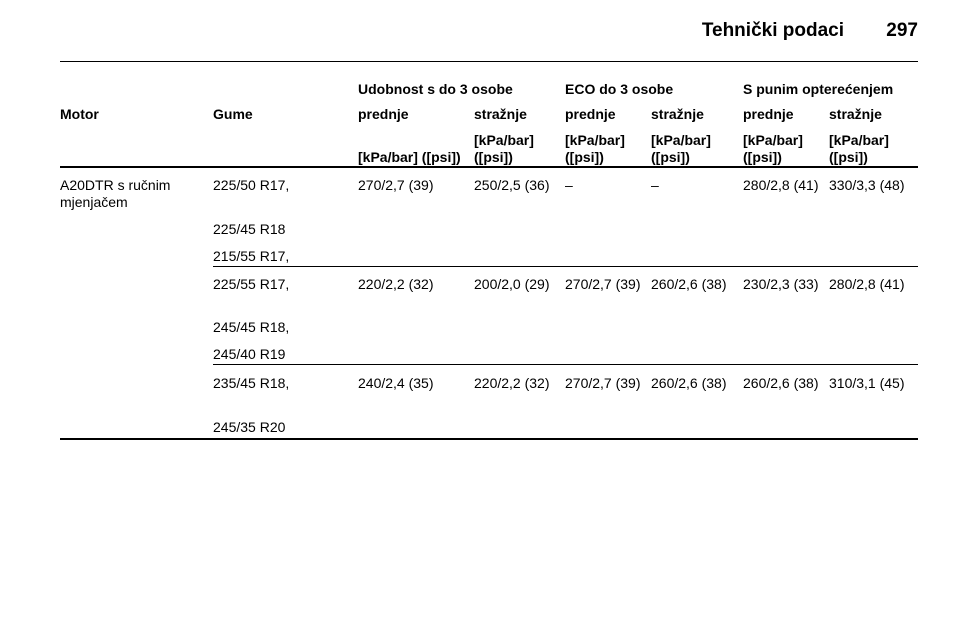 The image size is (960, 642). What do you see at coordinates (512, 284) in the screenshot?
I see `pressure: 200/2,0 (29)` at bounding box center [512, 284].